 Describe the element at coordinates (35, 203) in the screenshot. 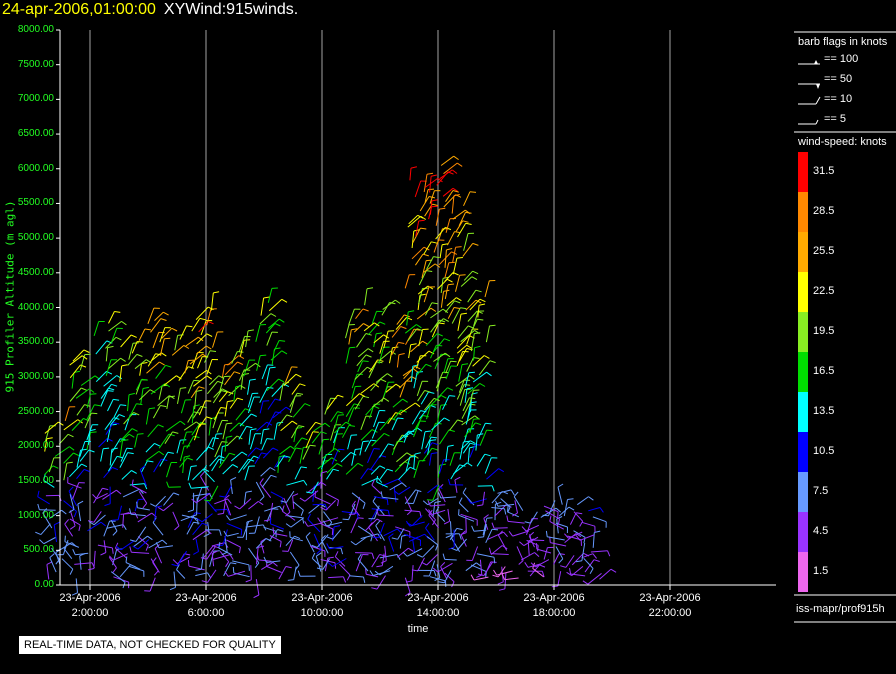

I see `y-tick-label: 5500.00` at that location.